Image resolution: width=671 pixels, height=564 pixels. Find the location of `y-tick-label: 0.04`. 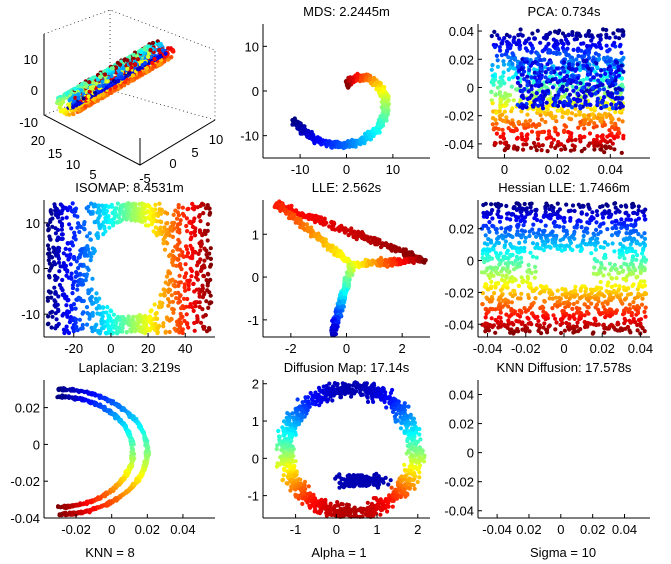

y-tick-label: 0.04 is located at coordinates (461, 31).